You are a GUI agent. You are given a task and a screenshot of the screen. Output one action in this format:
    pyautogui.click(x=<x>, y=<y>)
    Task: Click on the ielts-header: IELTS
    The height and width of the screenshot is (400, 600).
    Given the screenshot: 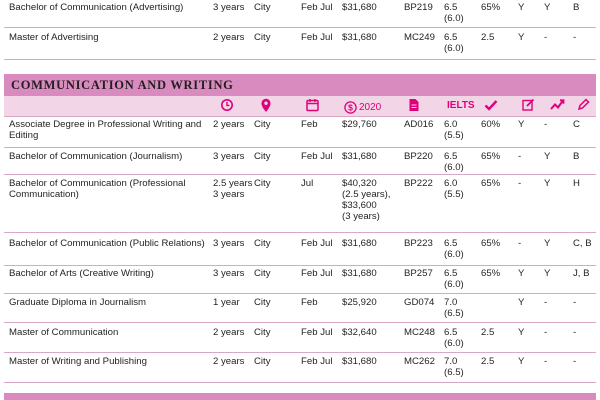 What is the action you would take?
    pyautogui.click(x=461, y=105)
    